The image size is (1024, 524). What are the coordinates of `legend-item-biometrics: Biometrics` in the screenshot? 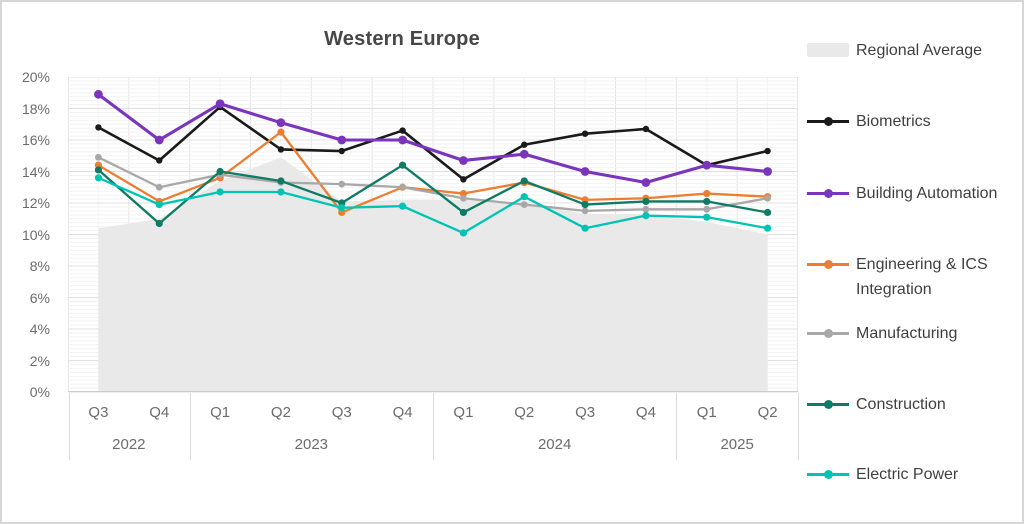 It's located at (906, 121).